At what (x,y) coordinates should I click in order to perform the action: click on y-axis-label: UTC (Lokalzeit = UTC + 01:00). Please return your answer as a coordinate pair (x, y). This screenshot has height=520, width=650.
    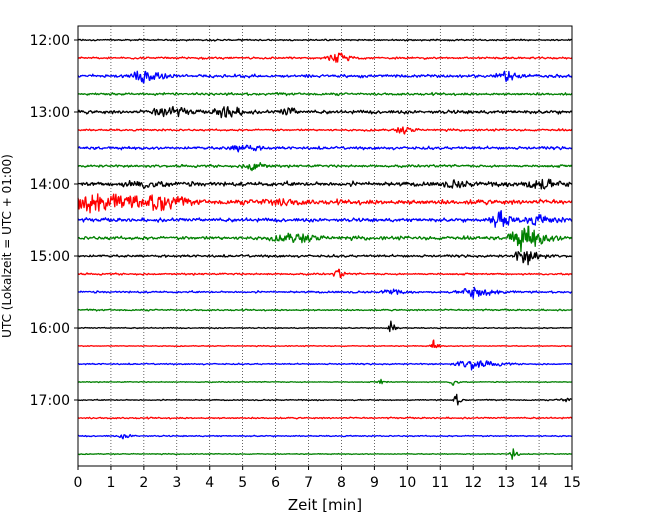
    Looking at the image, I should click on (7, 246).